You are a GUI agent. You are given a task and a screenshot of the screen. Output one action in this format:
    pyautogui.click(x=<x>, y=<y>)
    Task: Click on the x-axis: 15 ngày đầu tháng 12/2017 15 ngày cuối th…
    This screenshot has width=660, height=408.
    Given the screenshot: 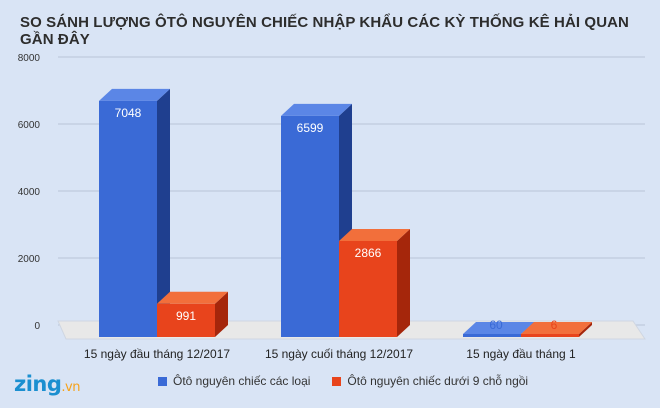 What is the action you would take?
    pyautogui.click(x=330, y=354)
    